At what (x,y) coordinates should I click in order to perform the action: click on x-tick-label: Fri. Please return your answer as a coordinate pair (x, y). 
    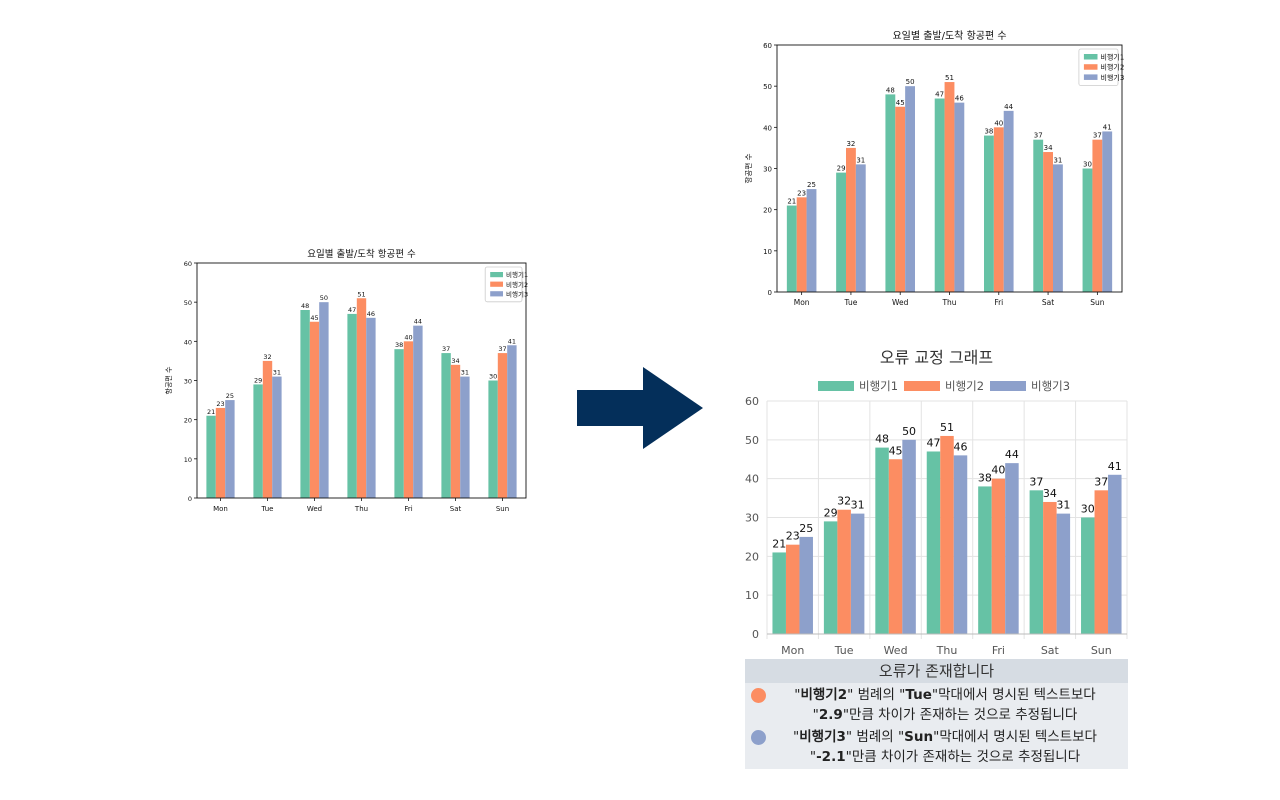
    Looking at the image, I should click on (408, 509).